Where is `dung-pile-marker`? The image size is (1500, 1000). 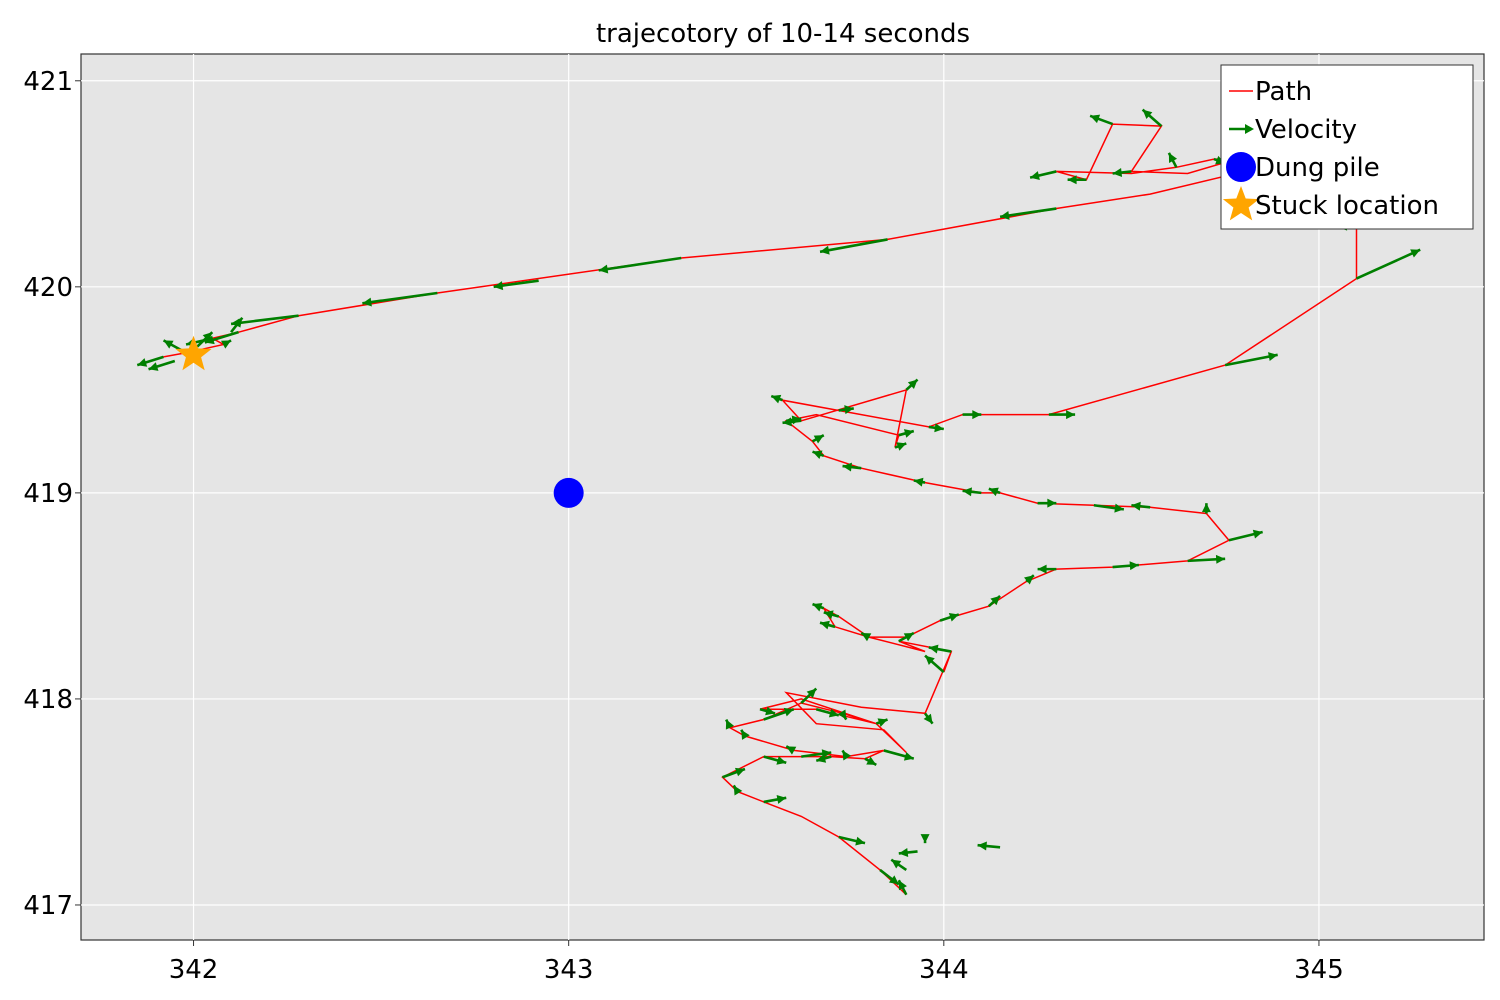 dung-pile-marker is located at coordinates (568, 492).